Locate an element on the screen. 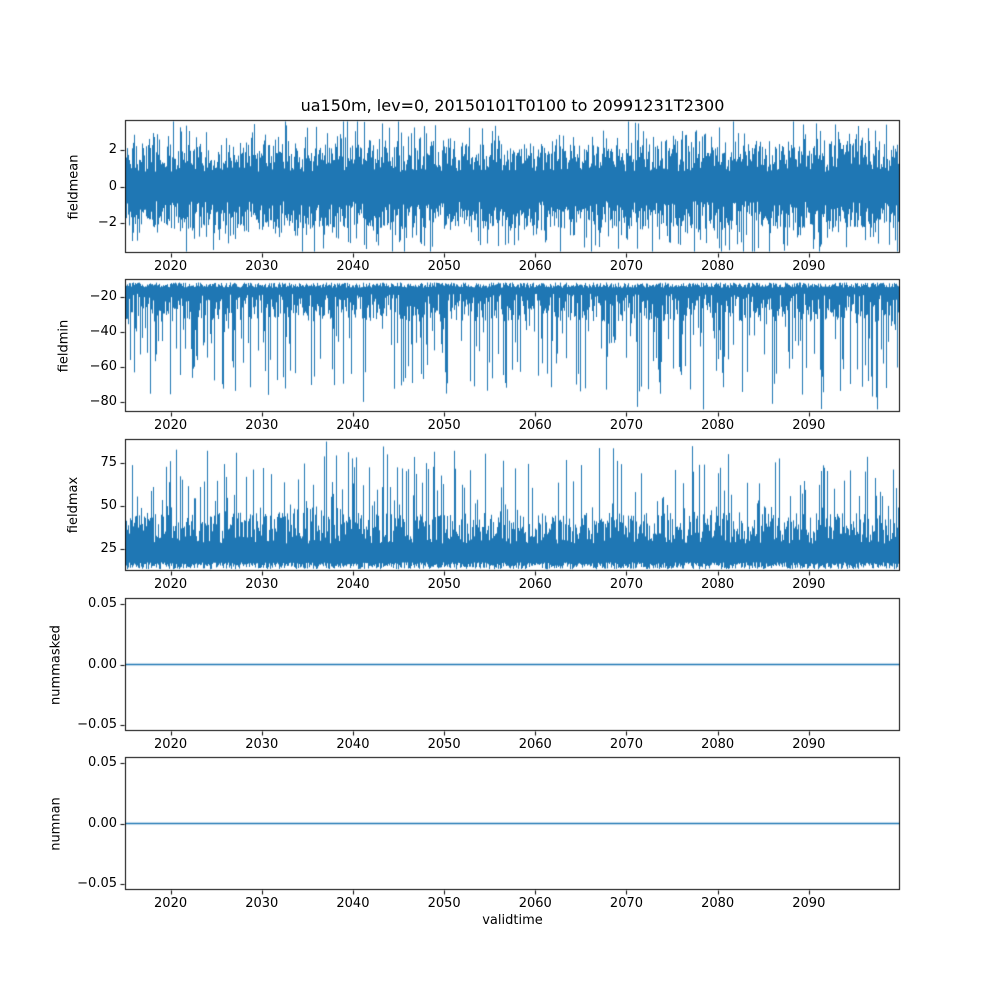 This screenshot has height=1000, width=1000. y-axis-title: numnan is located at coordinates (55, 823).